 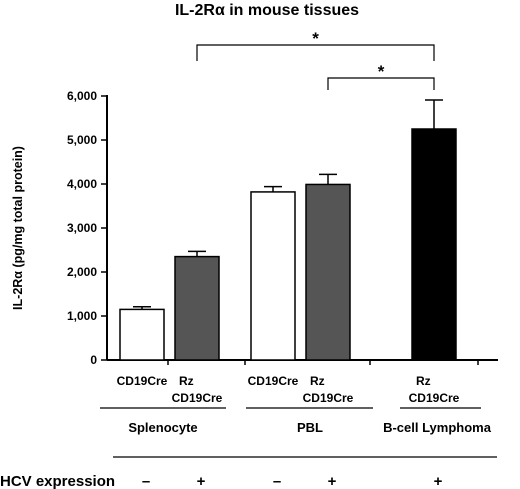 What do you see at coordinates (310, 427) in the screenshot?
I see `group-label: PBL` at bounding box center [310, 427].